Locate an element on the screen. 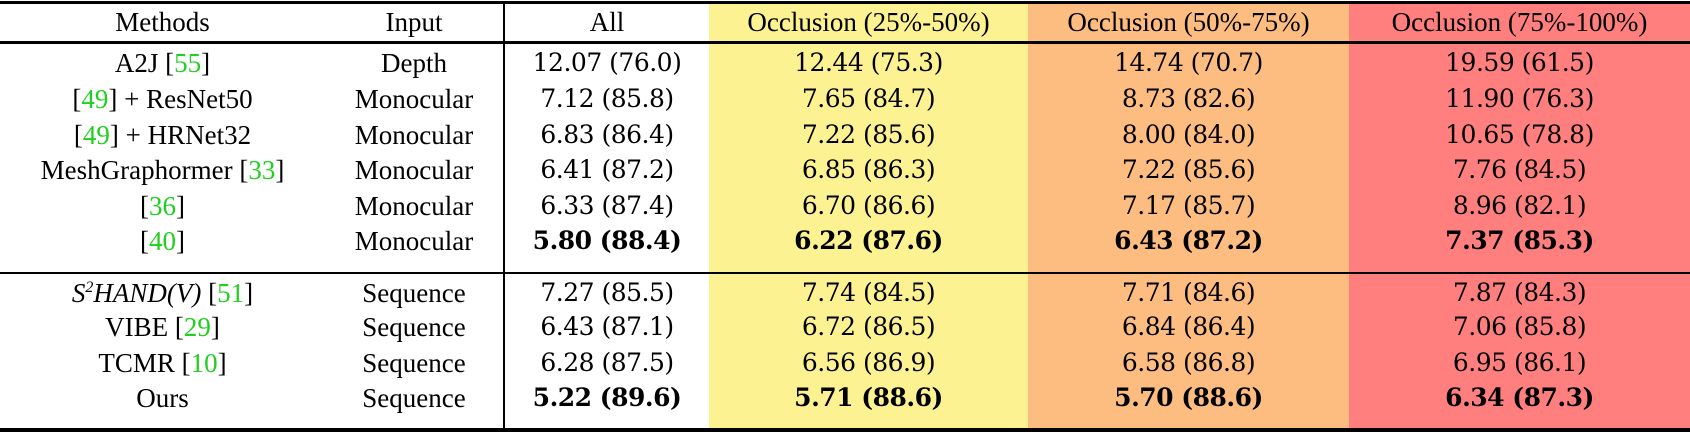  citation-link: 55 is located at coordinates (188, 63).